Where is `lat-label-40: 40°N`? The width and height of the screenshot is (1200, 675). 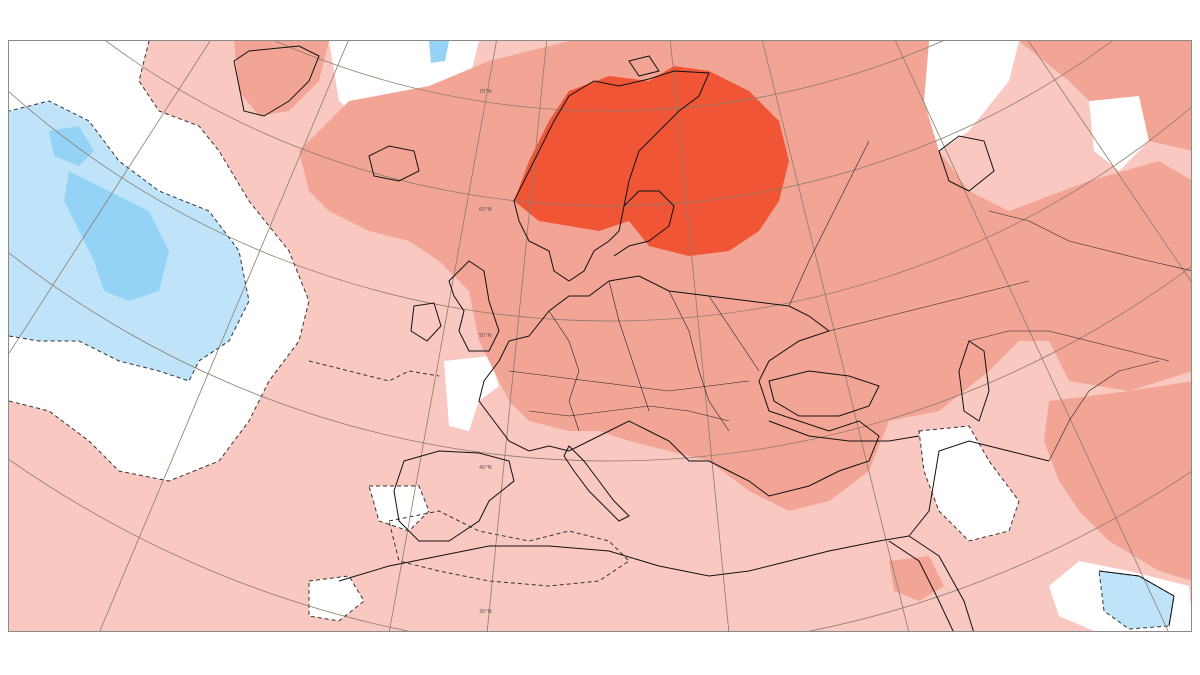 lat-label-40: 40°N is located at coordinates (485, 468).